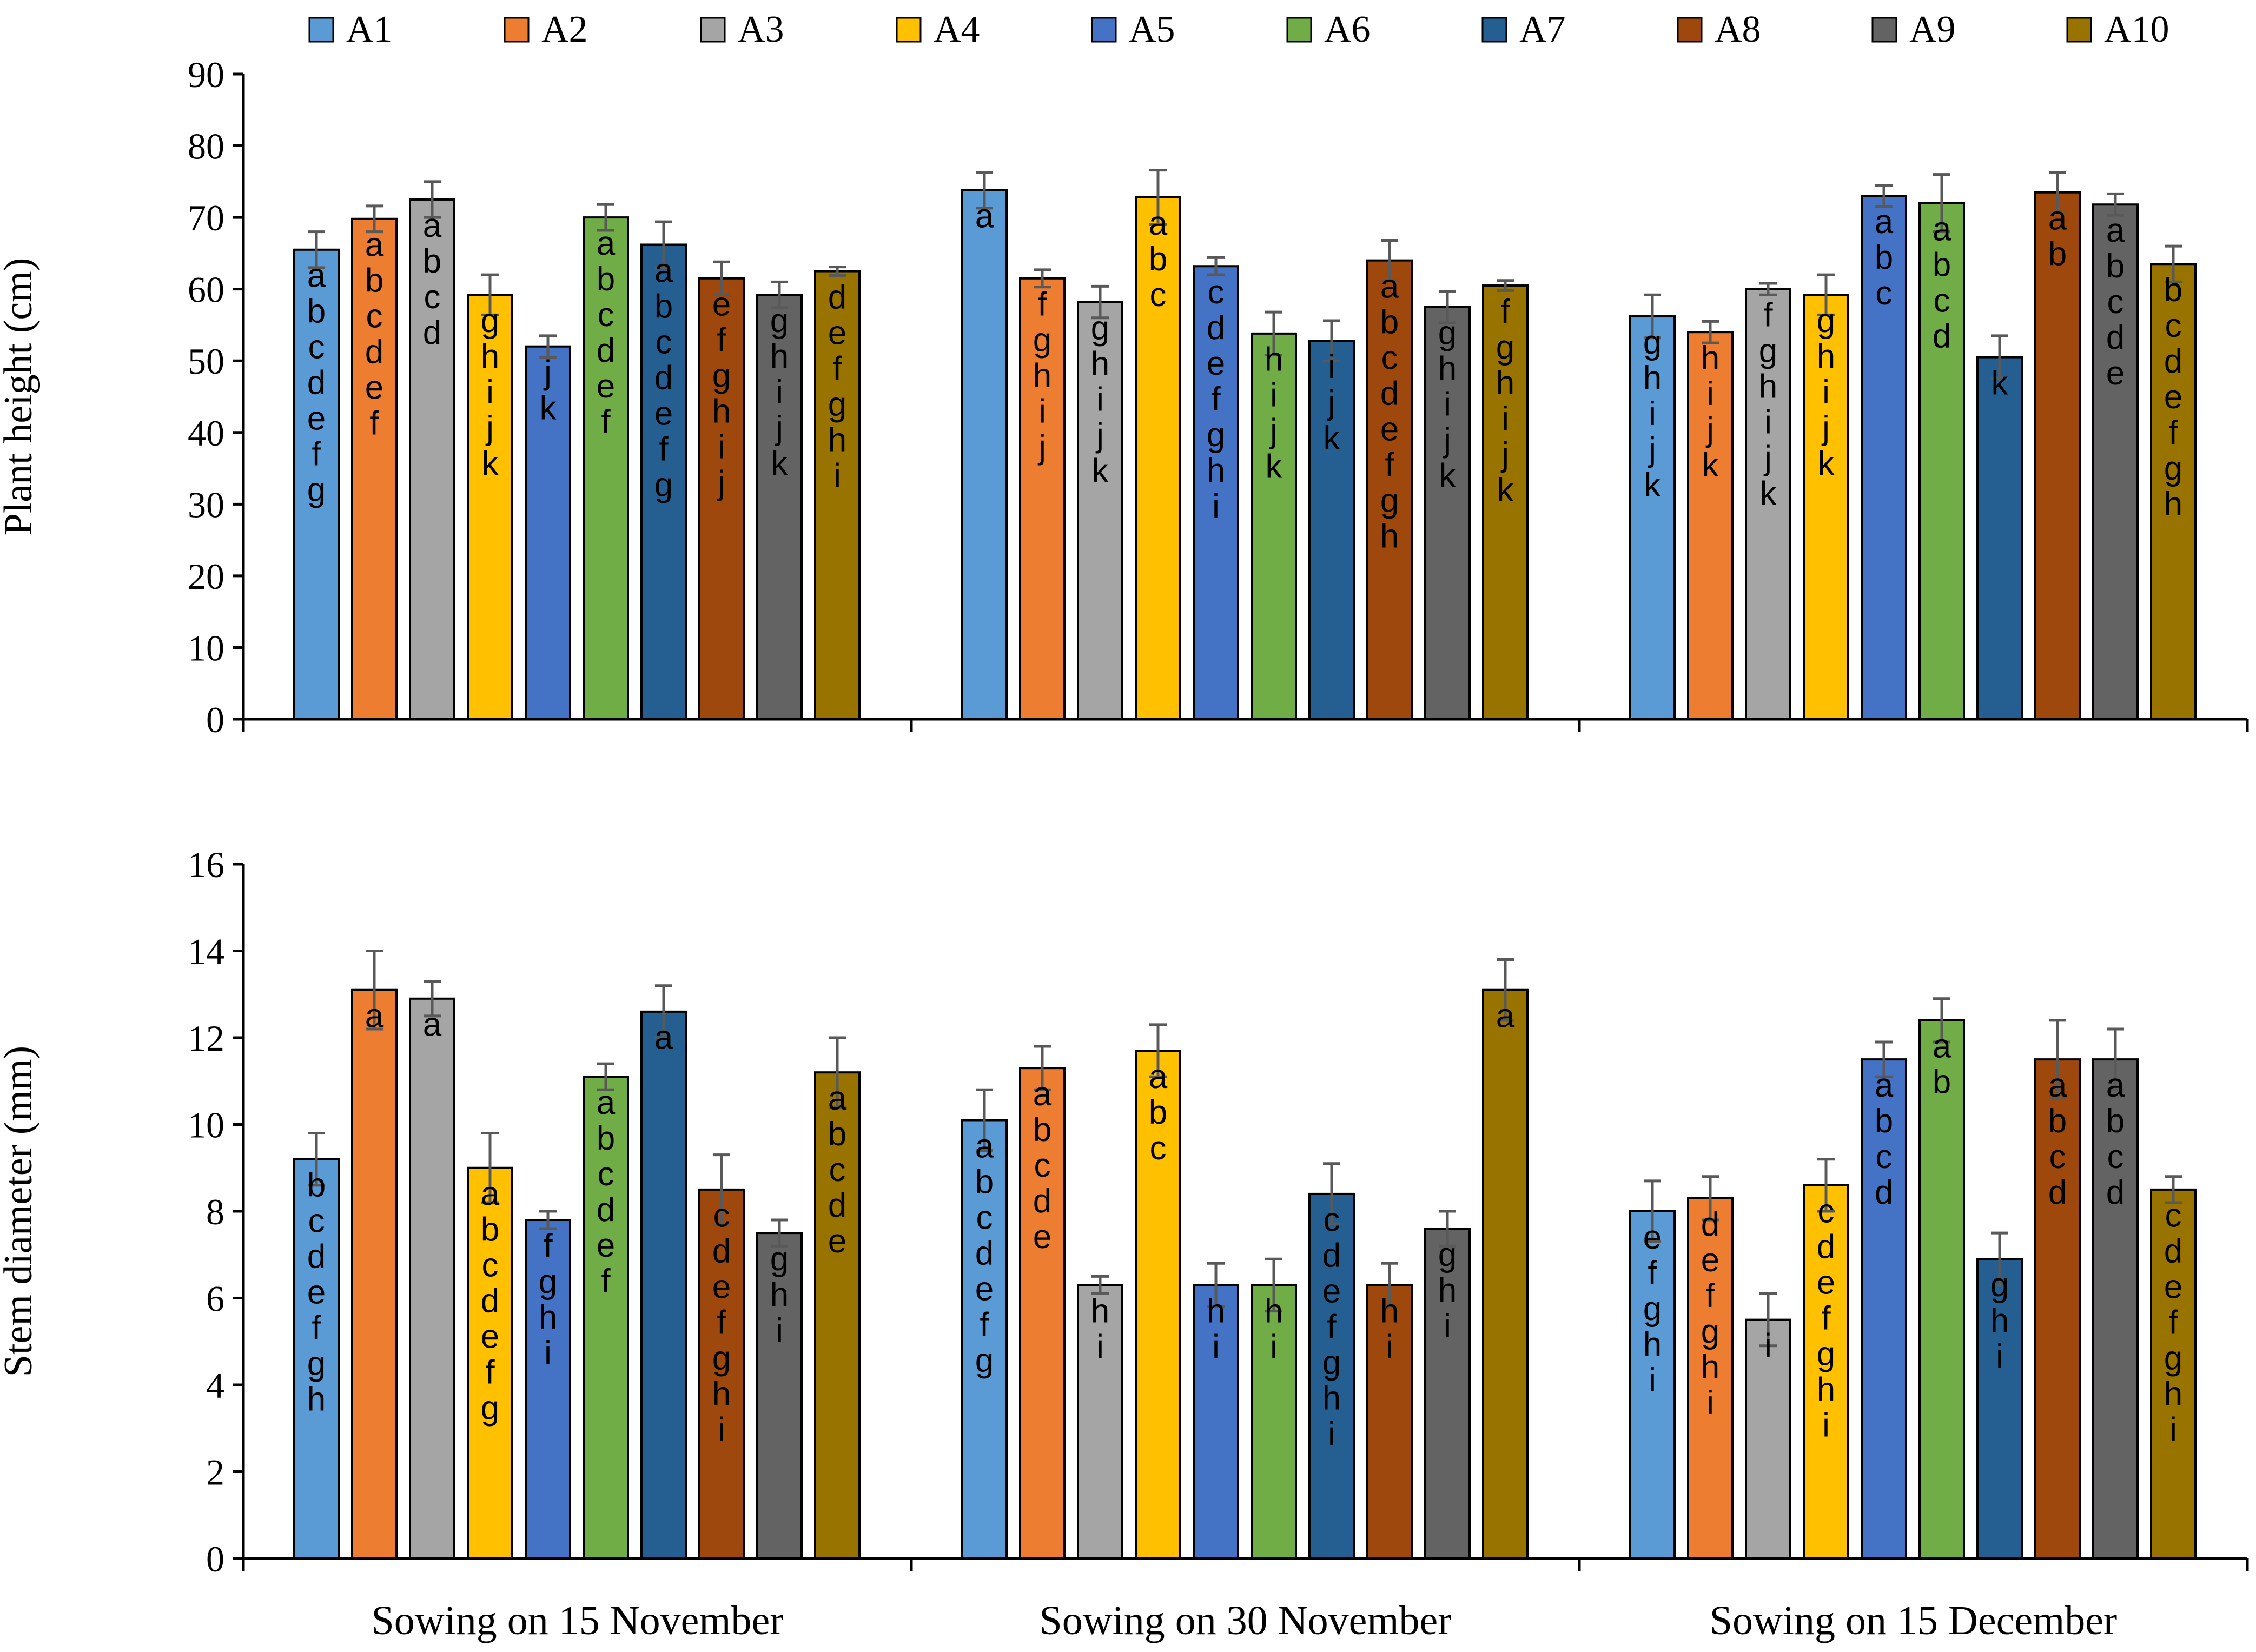 The width and height of the screenshot is (2256, 1652). I want to click on y-tick-label: 50, so click(206, 361).